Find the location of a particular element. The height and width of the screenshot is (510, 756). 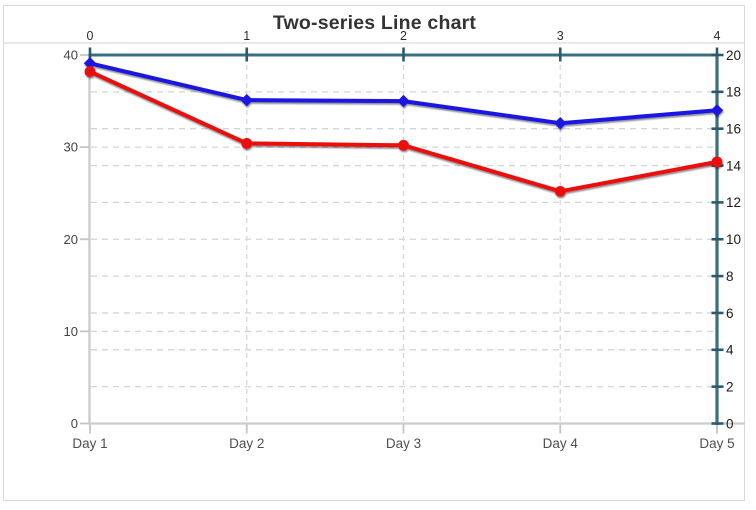

y2-axis-tick-label: 10 is located at coordinates (733, 239).